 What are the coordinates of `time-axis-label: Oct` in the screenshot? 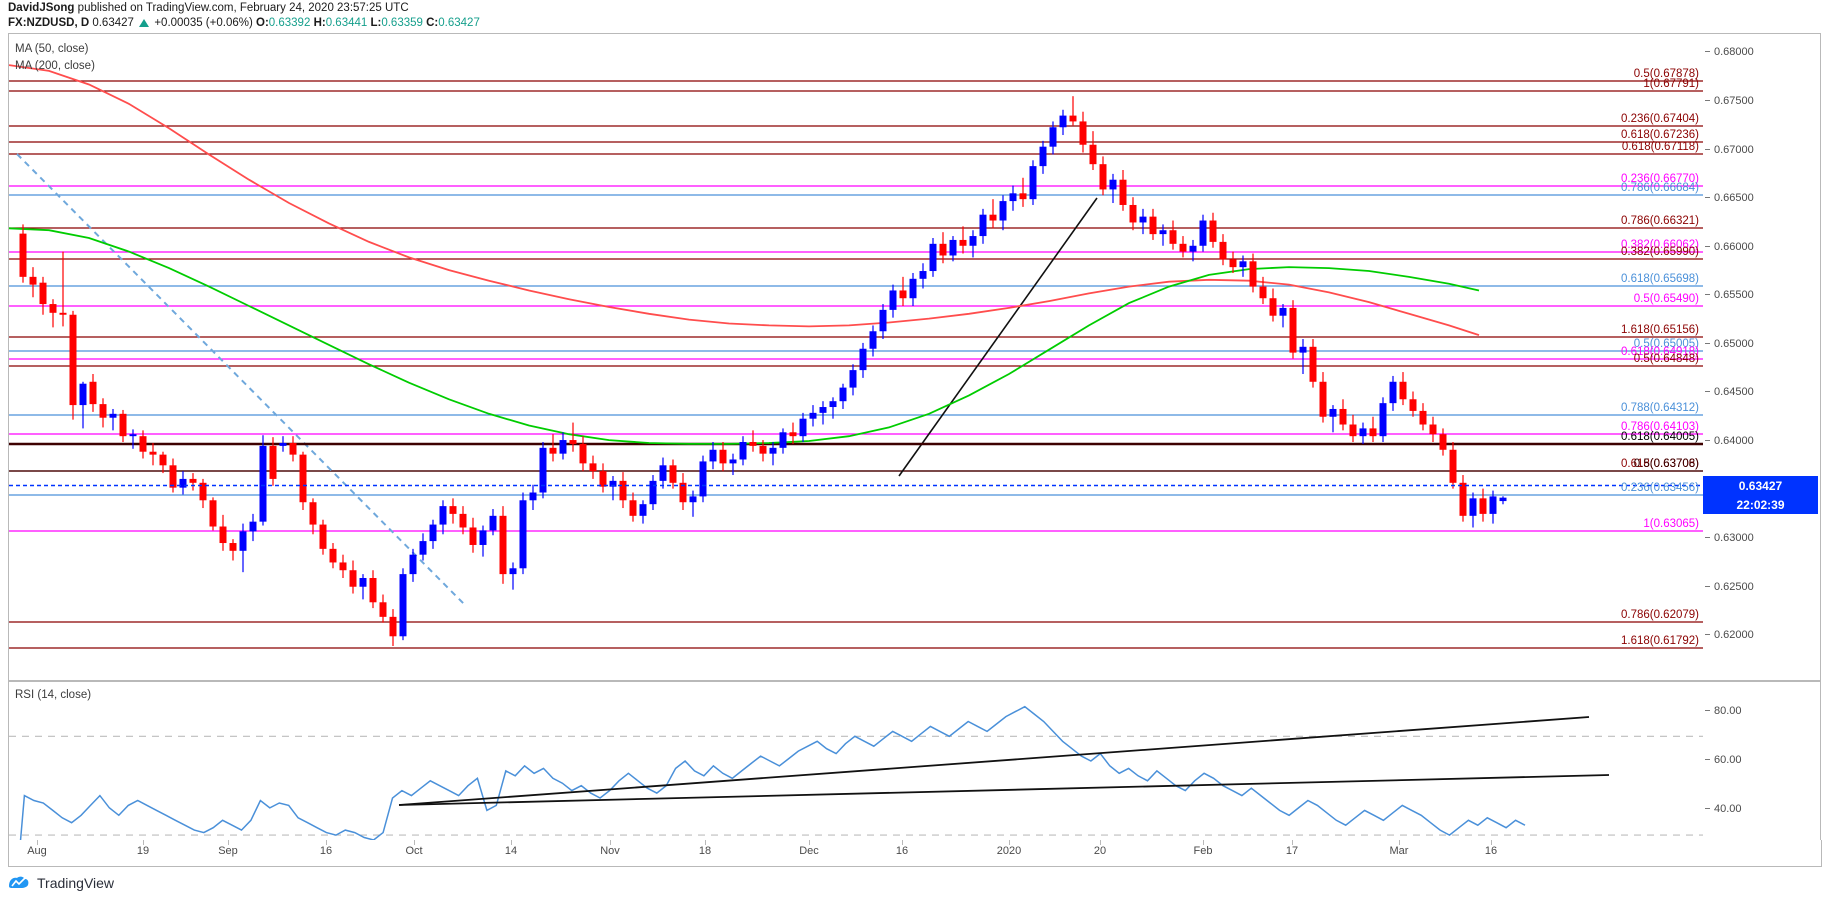 It's located at (414, 851).